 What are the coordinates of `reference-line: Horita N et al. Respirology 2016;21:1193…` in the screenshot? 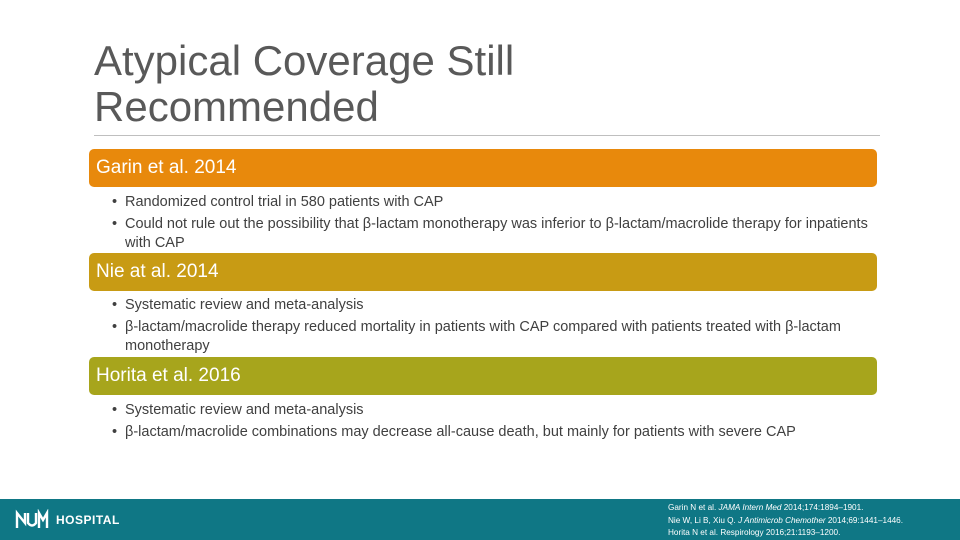 It's located at (754, 532).